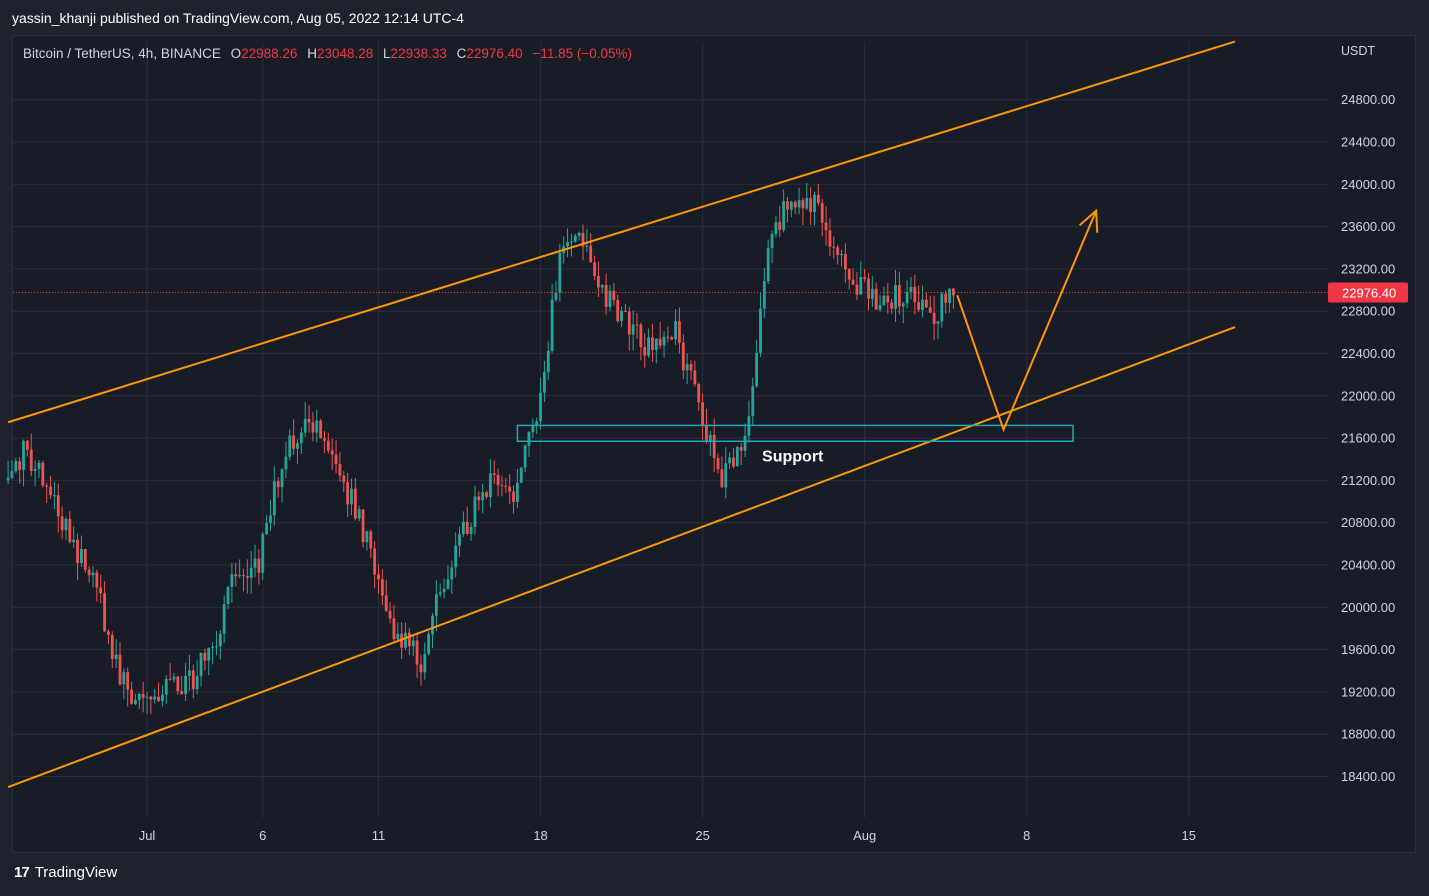 The width and height of the screenshot is (1429, 896). What do you see at coordinates (1368, 395) in the screenshot?
I see `y-tick-label: 22000.00` at bounding box center [1368, 395].